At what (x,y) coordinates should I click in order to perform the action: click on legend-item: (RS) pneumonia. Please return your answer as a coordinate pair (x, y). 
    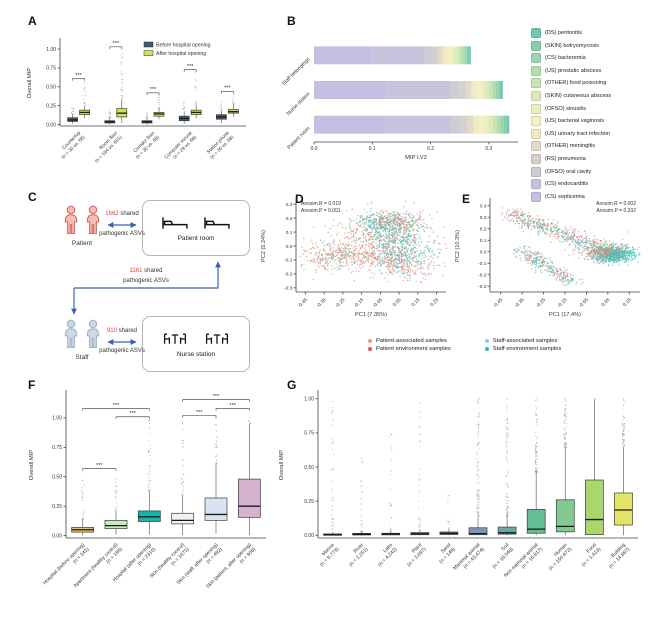
    Looking at the image, I should click on (571, 159).